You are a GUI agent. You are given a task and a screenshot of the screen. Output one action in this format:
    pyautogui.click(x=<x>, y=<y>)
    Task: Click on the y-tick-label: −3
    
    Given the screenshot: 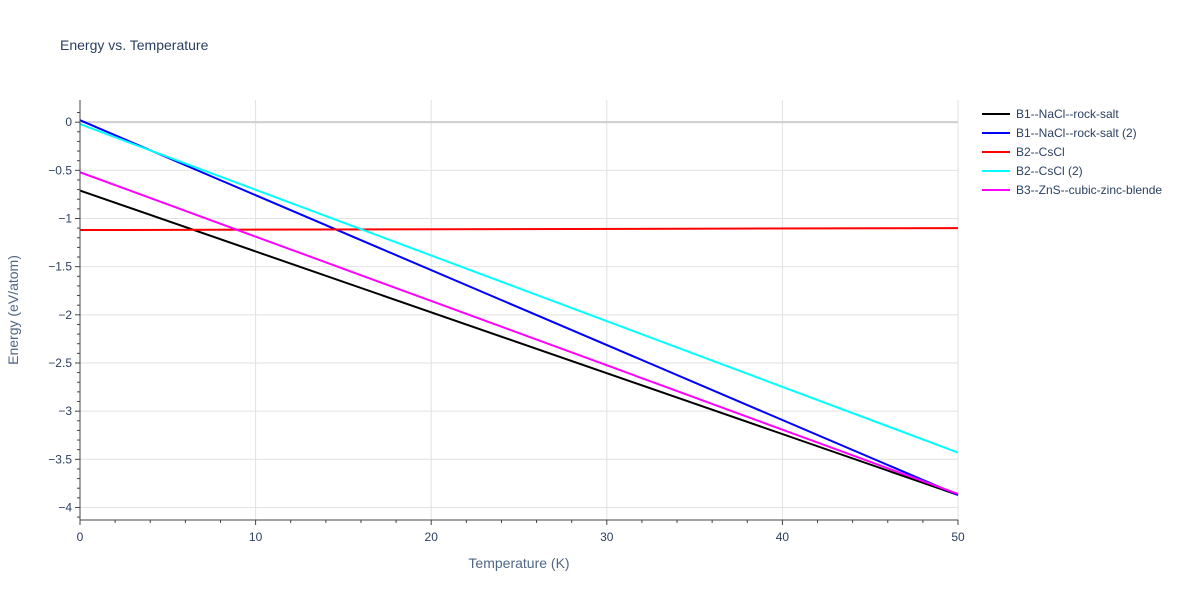 What is the action you would take?
    pyautogui.click(x=65, y=411)
    